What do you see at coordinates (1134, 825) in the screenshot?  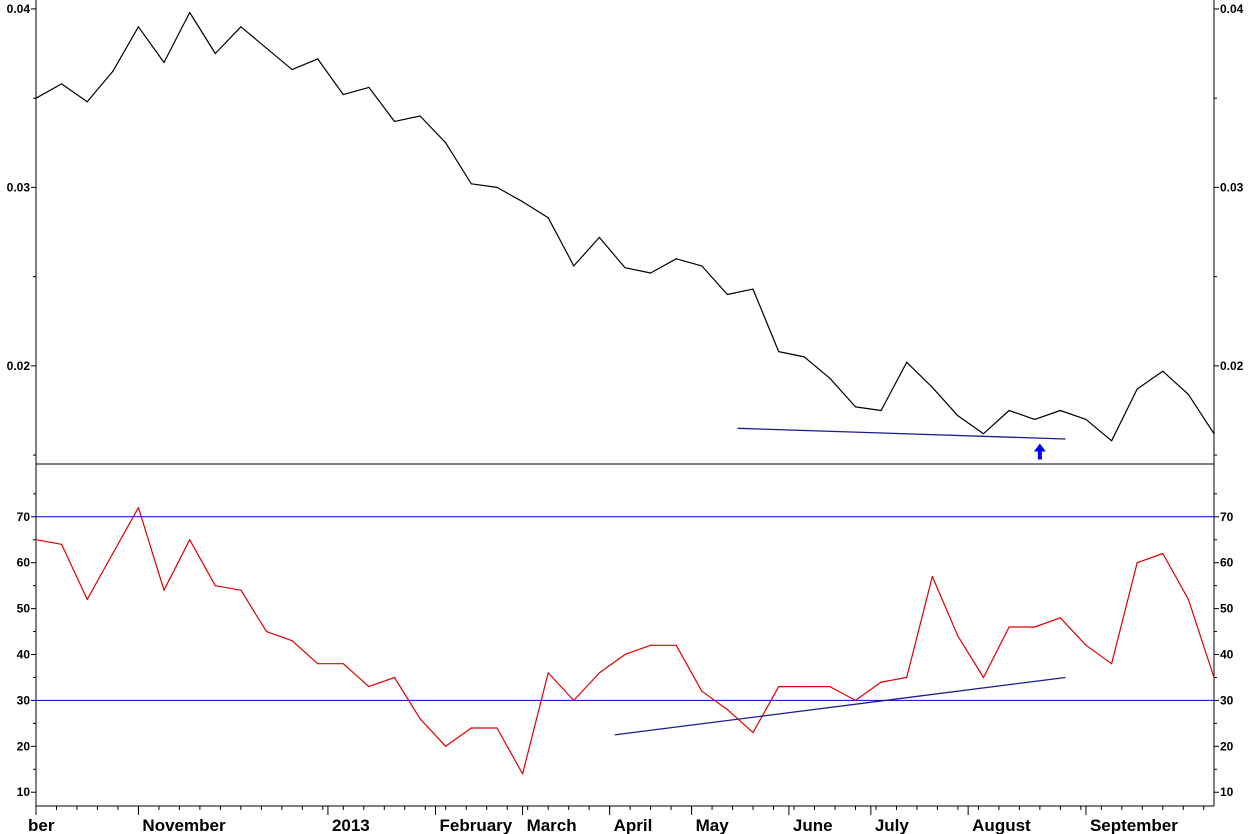 I see `x-tick-label: September` at bounding box center [1134, 825].